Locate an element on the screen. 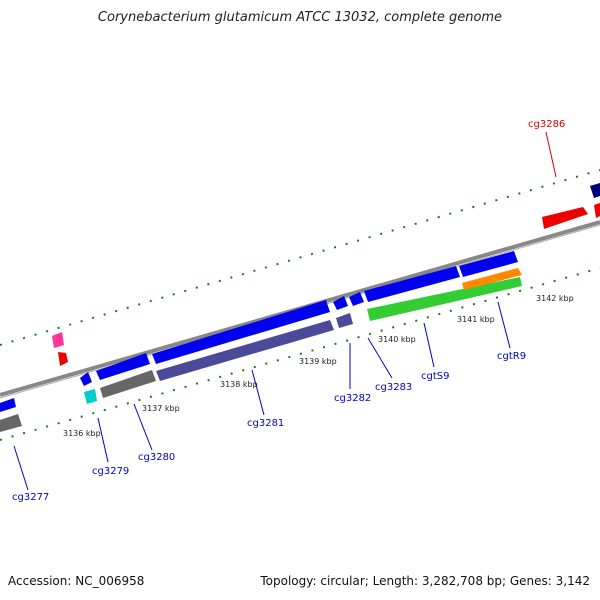 This screenshot has height=600, width=600. kbp-label-3138: 3138 kbp is located at coordinates (239, 384).